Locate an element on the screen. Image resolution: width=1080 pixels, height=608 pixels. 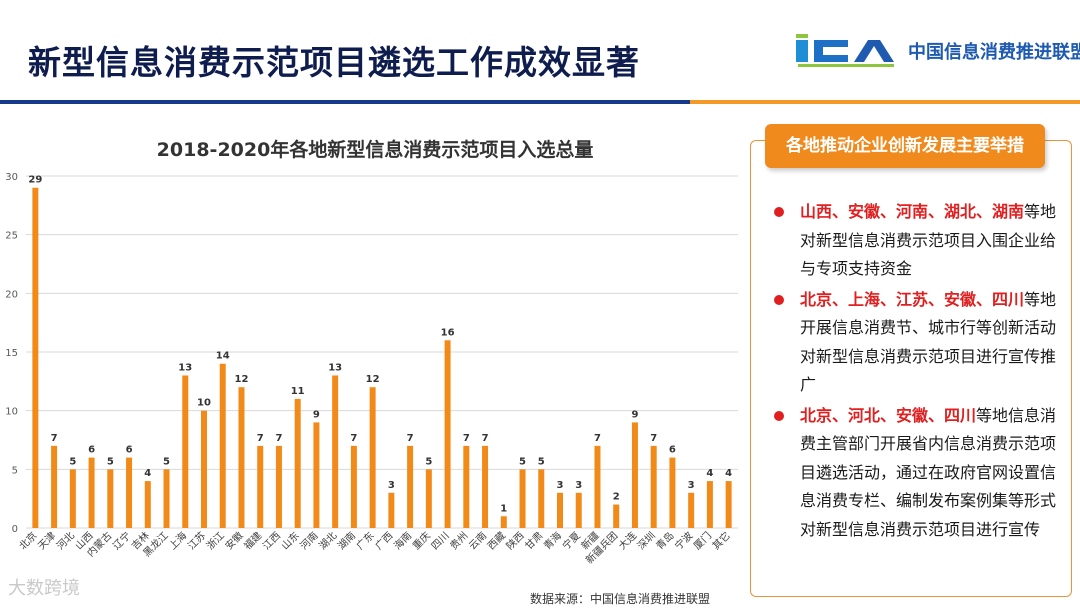
data-label: 1 is located at coordinates (503, 508).